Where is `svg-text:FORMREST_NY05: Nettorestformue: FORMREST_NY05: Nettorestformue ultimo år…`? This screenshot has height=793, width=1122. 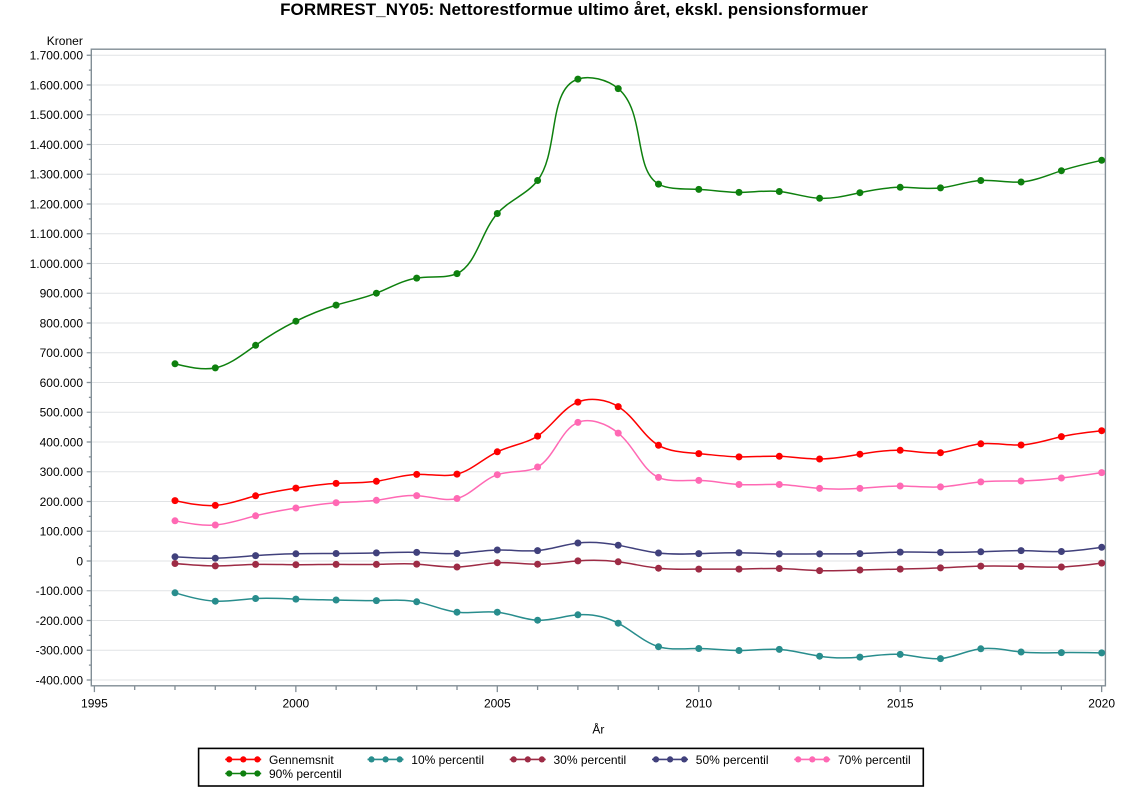 svg-text:FORMREST_NY05: Nettorestformue: FORMREST_NY05: Nettorestformue ultimo år… is located at coordinates (574, 9).